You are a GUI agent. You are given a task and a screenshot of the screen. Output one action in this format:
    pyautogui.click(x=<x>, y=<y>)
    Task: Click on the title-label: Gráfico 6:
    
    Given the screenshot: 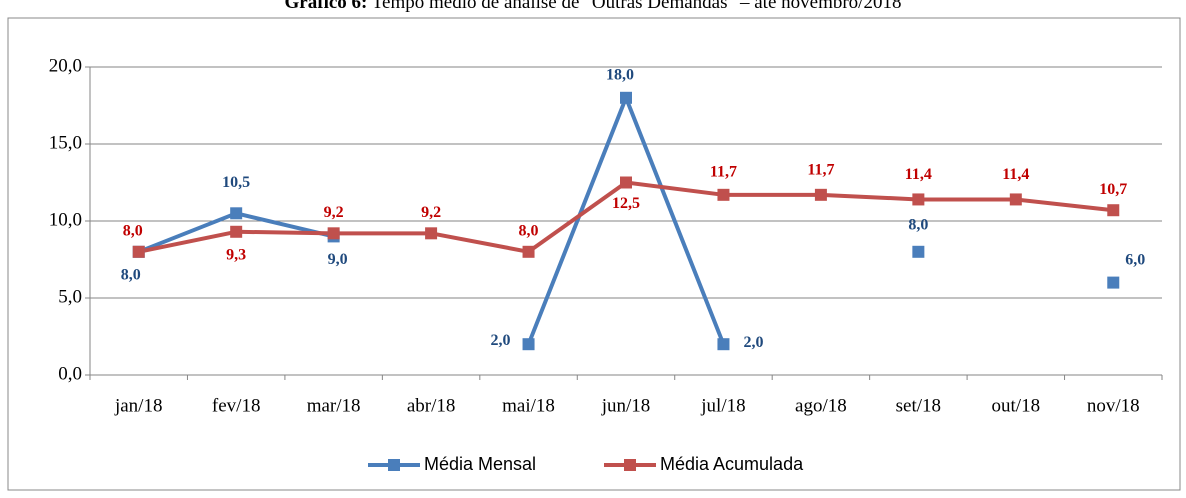 What is the action you would take?
    pyautogui.click(x=326, y=6)
    